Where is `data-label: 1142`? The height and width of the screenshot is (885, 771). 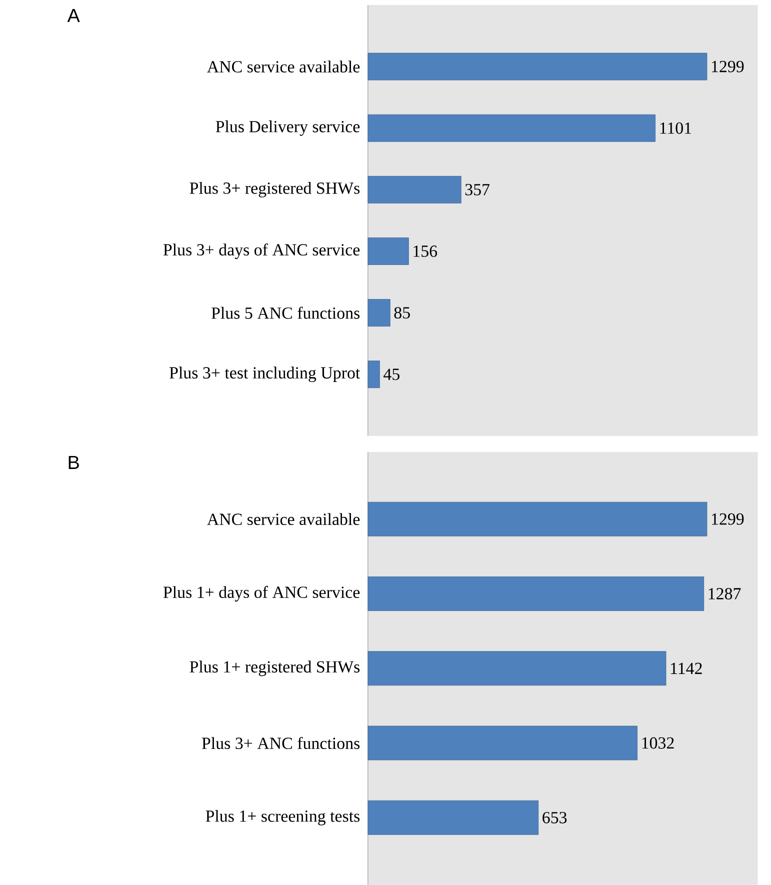
data-label: 1142 is located at coordinates (686, 668).